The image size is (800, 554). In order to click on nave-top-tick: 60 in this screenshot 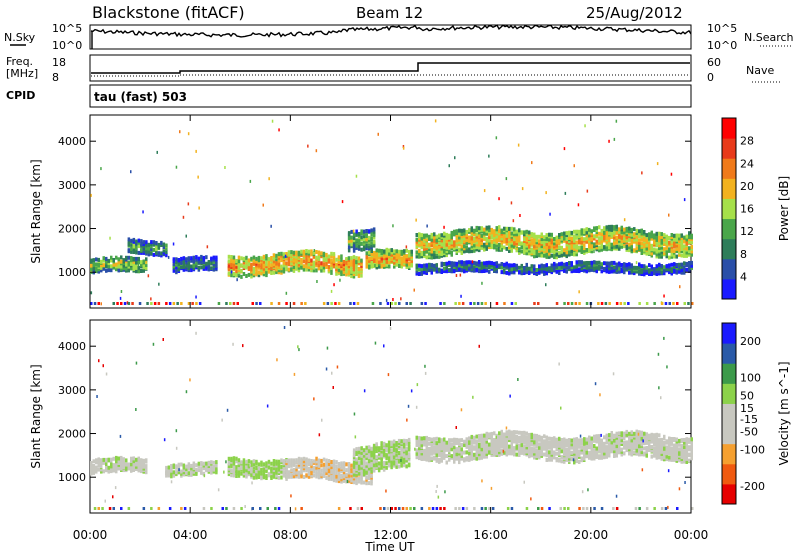, I will do `click(714, 62)`.